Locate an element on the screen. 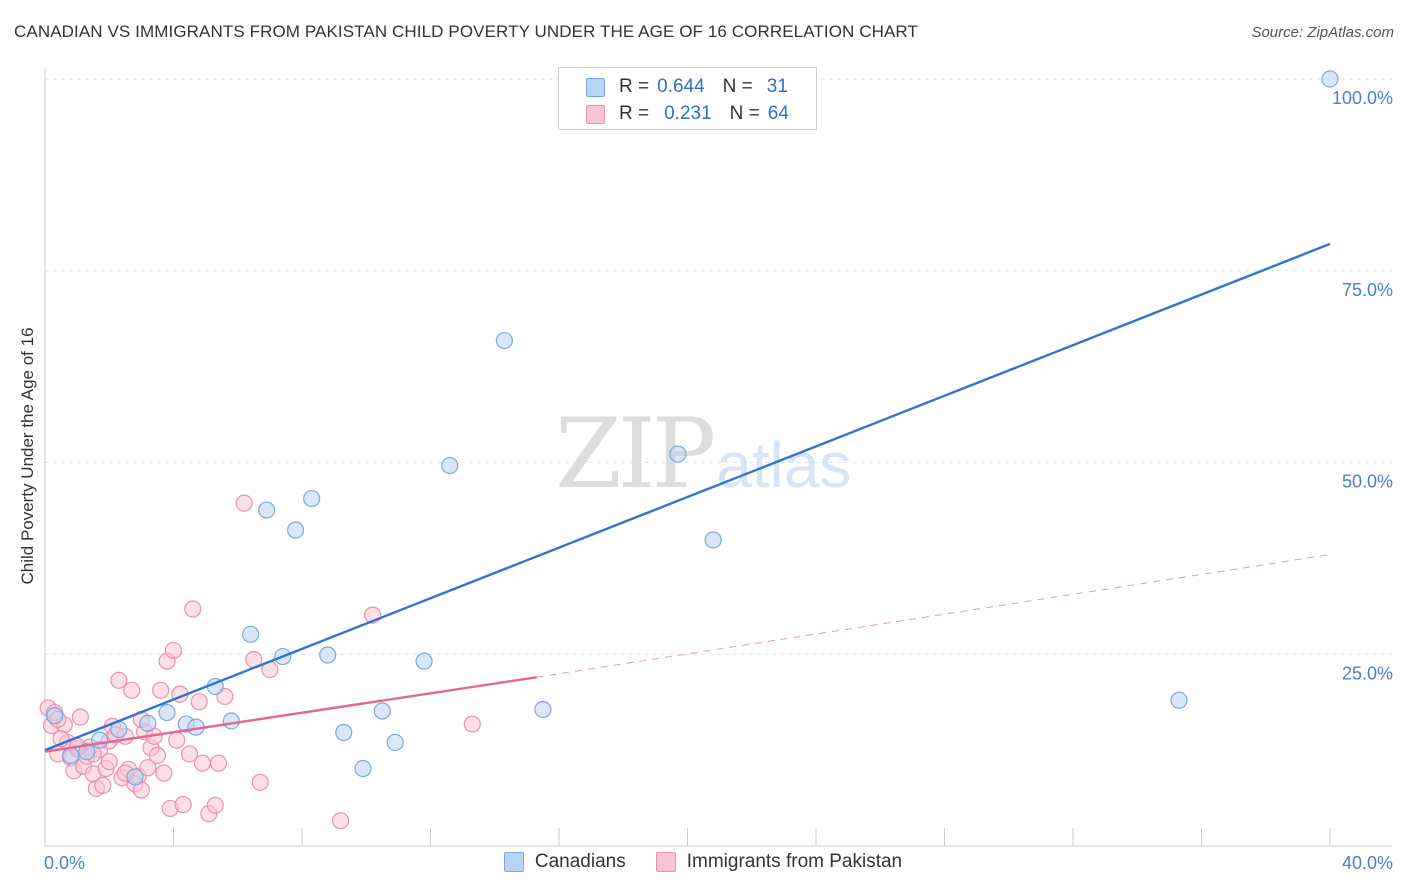  series-legend: Canadians Immigrants from Pakistan is located at coordinates (703, 862).